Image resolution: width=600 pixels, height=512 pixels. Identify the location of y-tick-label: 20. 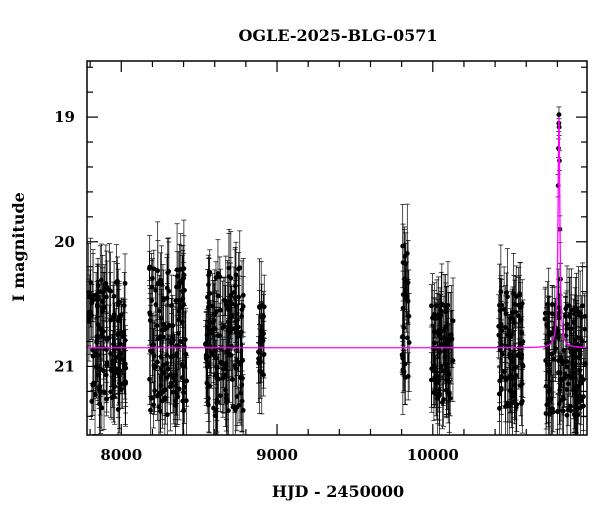
(64, 242).